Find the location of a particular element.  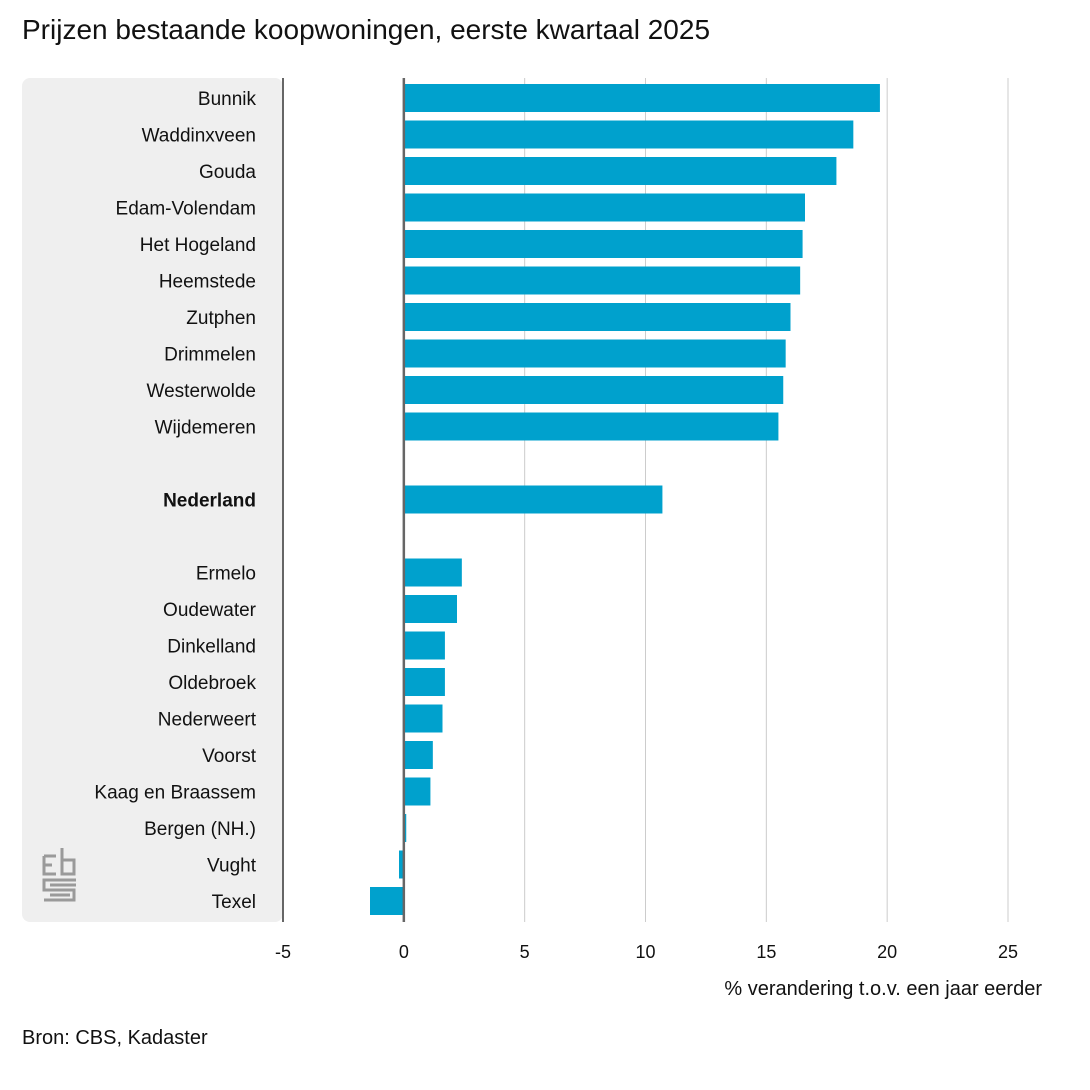

bar-edam-volendam is located at coordinates (604, 207).